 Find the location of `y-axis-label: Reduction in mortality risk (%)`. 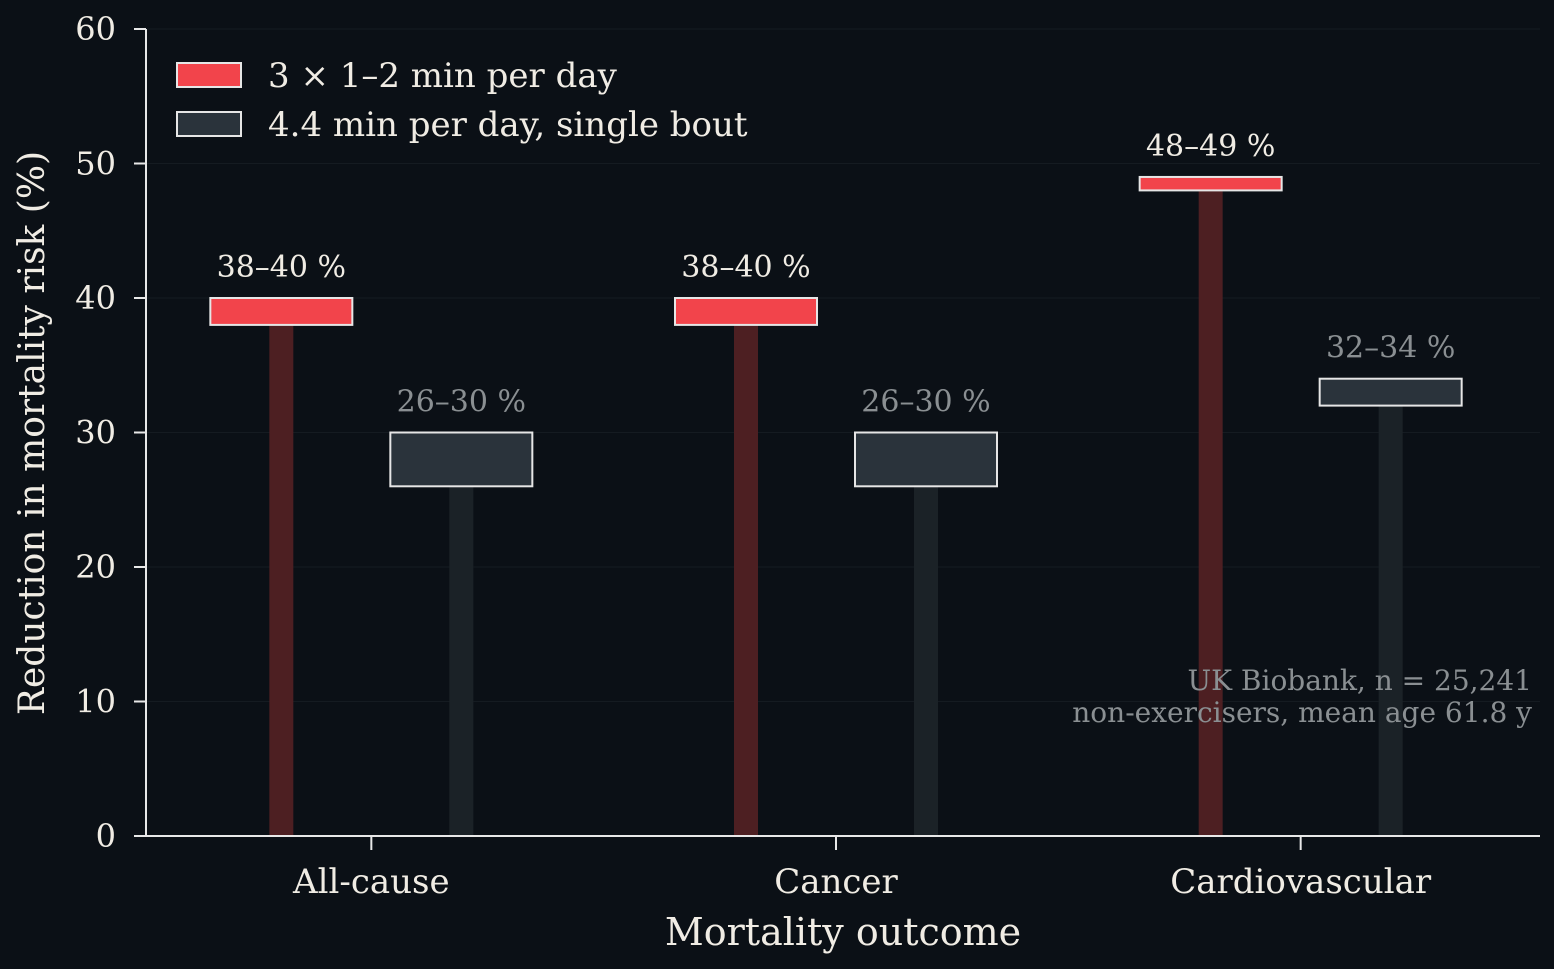

y-axis-label: Reduction in mortality risk (%) is located at coordinates (32, 433).